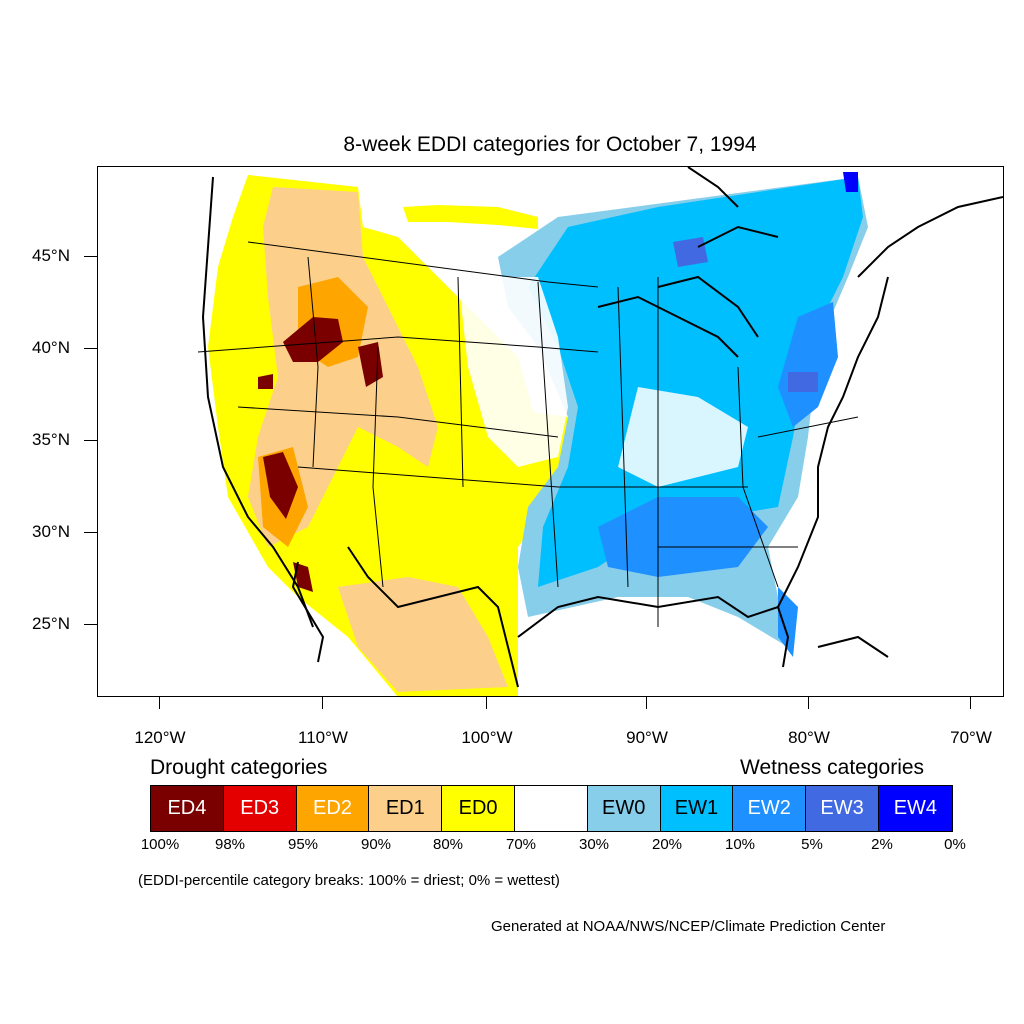 This screenshot has width=1024, height=1024. What do you see at coordinates (882, 844) in the screenshot?
I see `break-2: 2%` at bounding box center [882, 844].